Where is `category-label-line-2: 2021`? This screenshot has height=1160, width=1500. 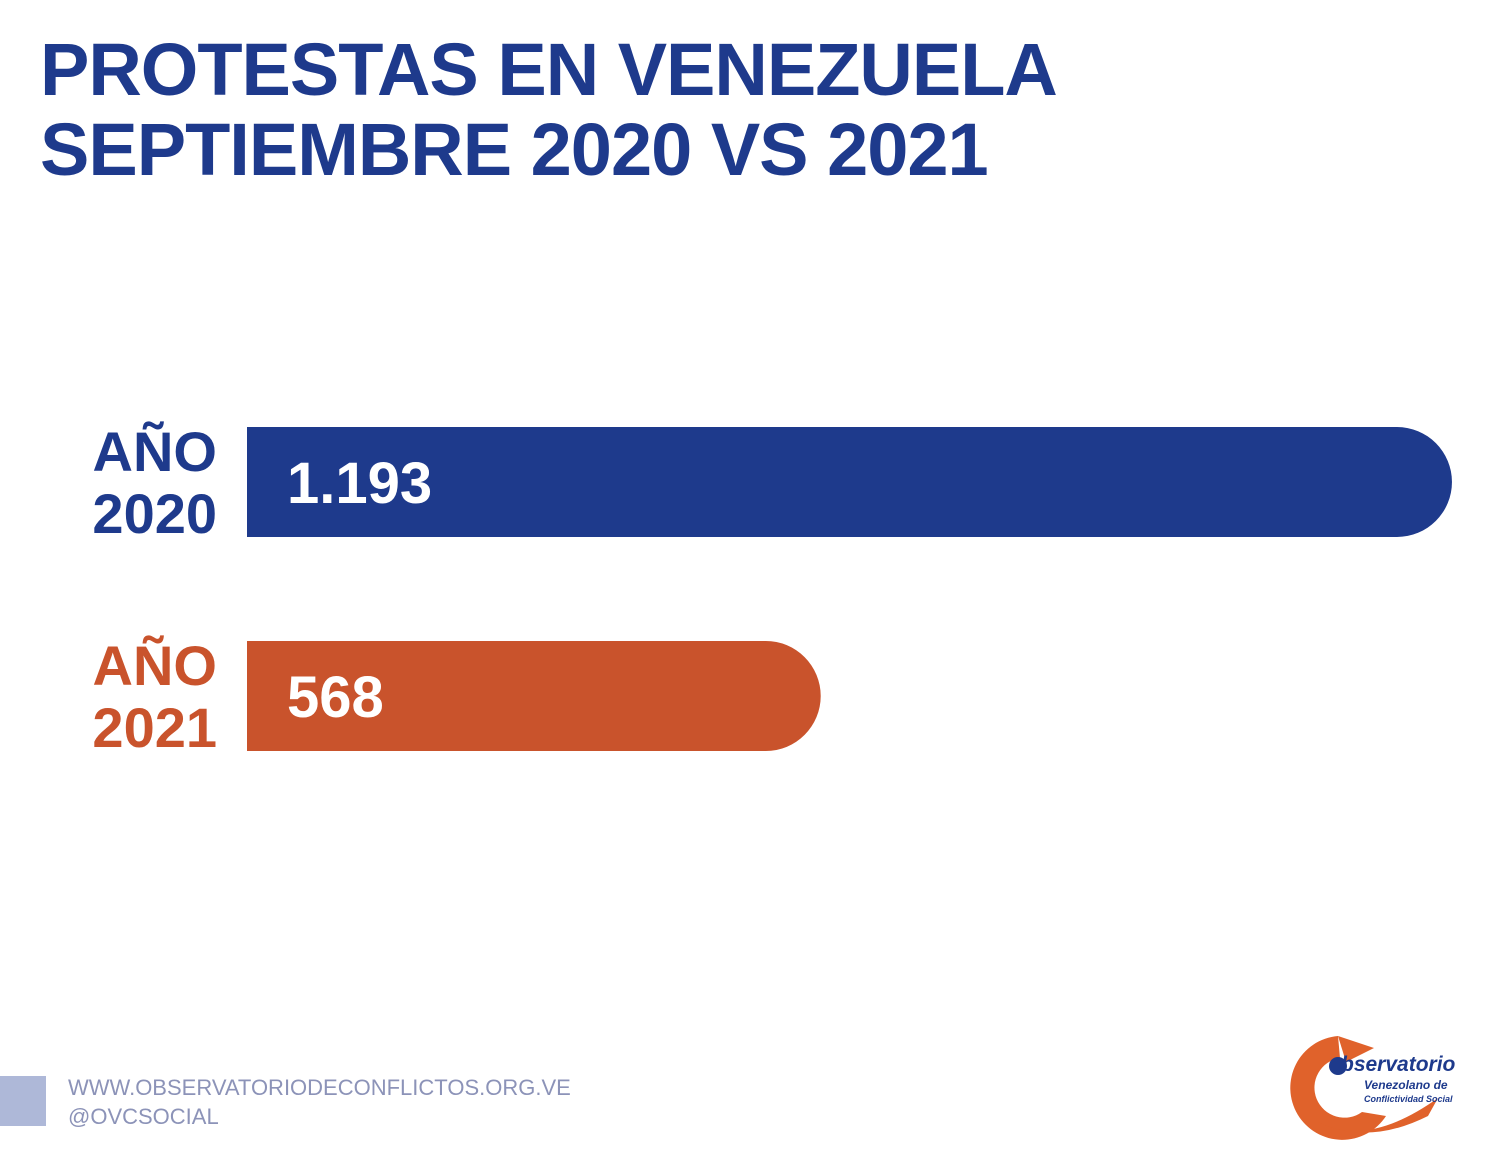 category-label-line-2: 2021 is located at coordinates (154, 727).